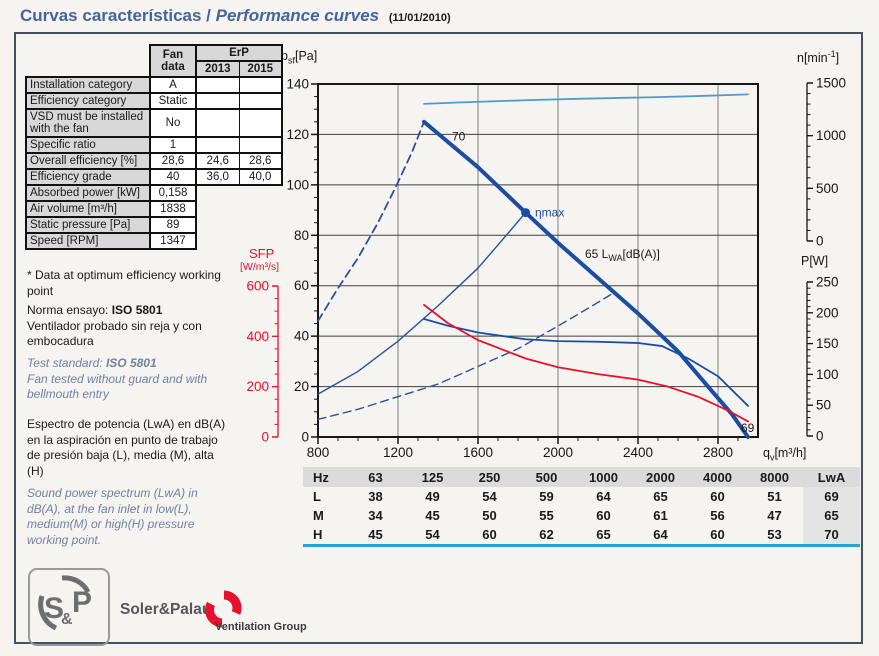 The image size is (879, 656). What do you see at coordinates (173, 101) in the screenshot?
I see `fan-value: Static` at bounding box center [173, 101].